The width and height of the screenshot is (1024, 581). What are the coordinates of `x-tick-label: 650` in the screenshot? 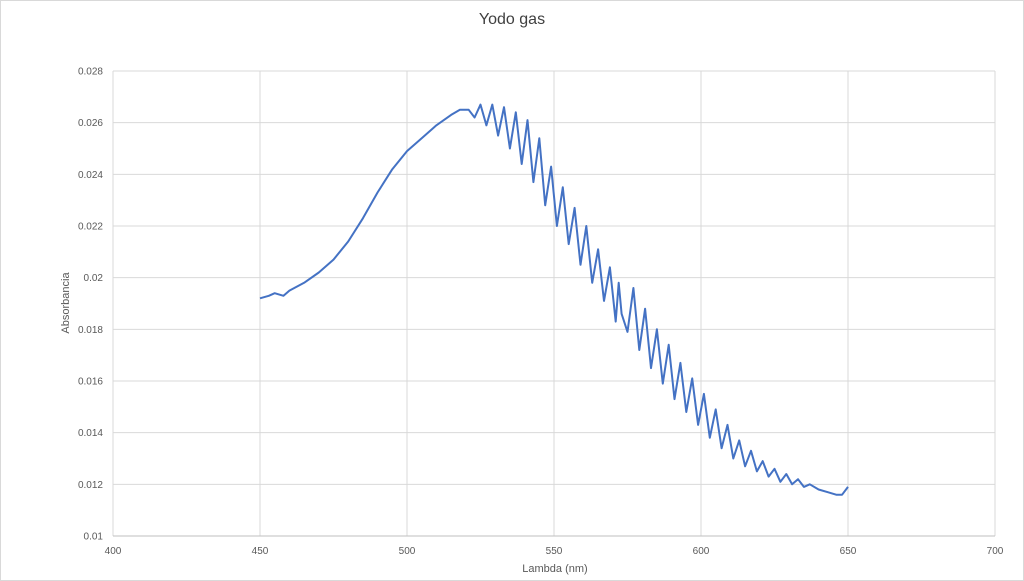 It's located at (848, 551).